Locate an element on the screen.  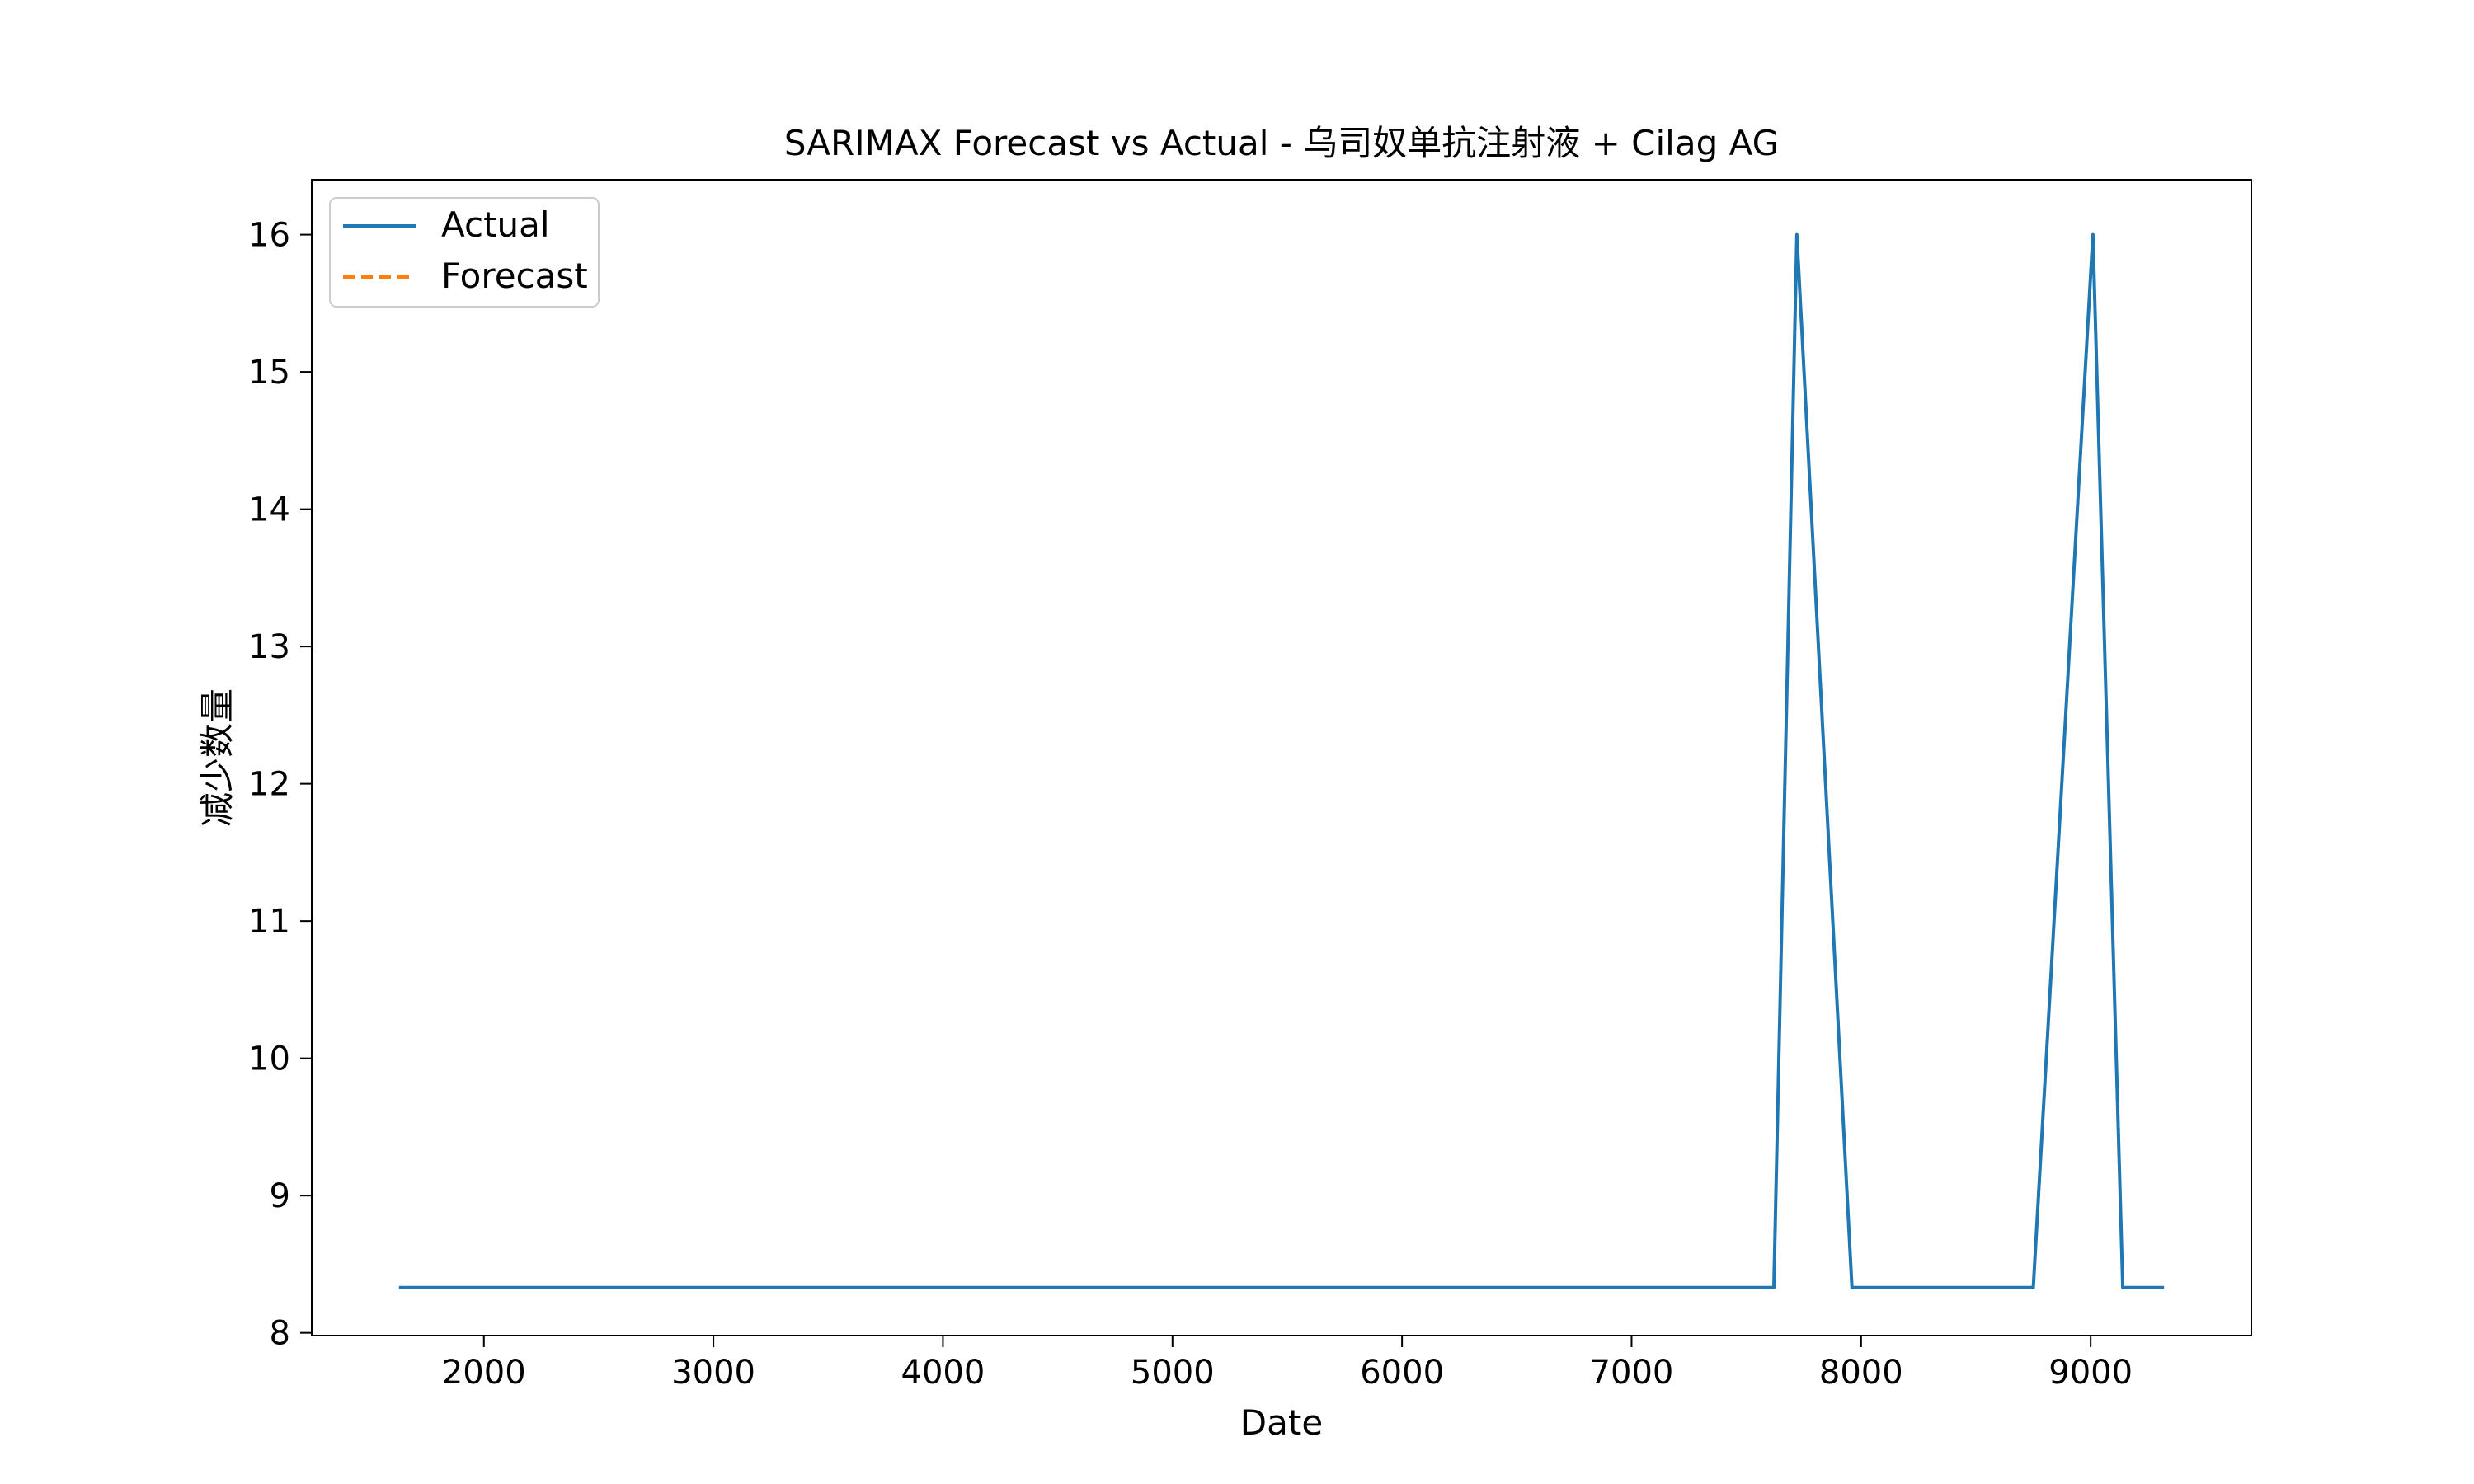
y-tick-label: 9 is located at coordinates (280, 1196).